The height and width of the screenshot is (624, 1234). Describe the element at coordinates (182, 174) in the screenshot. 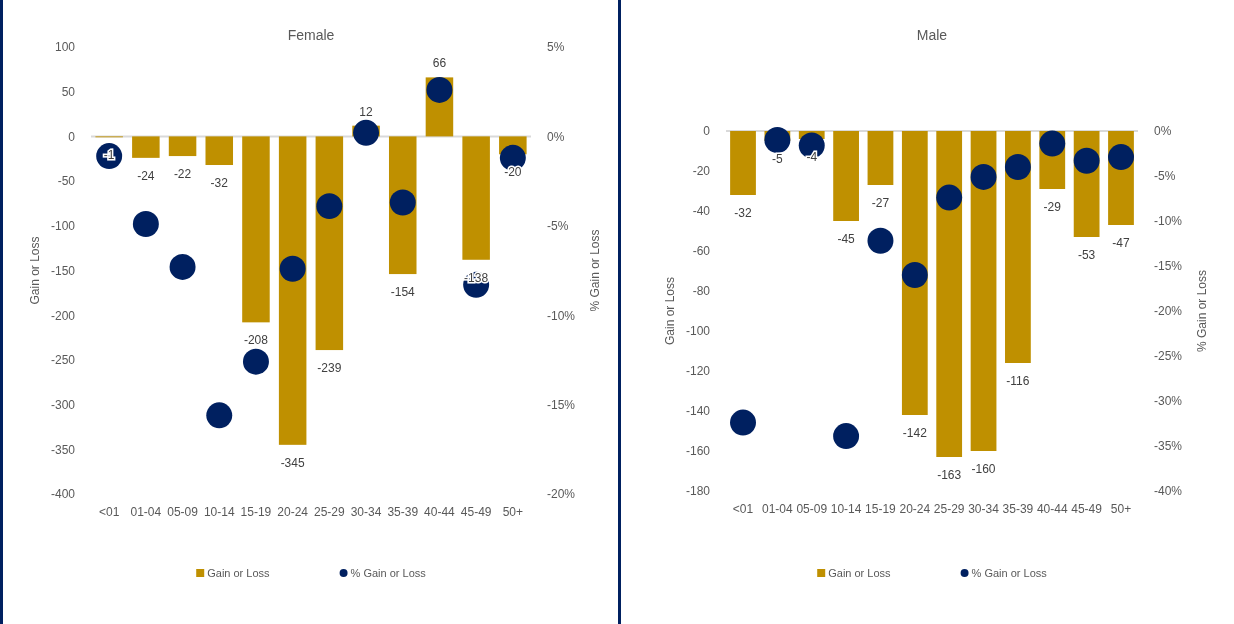

I see `data-label: -22` at that location.